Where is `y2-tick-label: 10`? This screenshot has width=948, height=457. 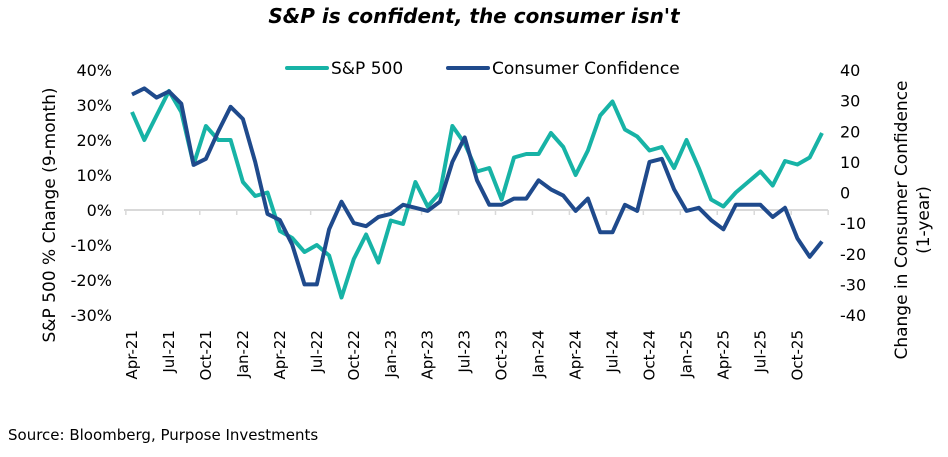
y2-tick-label: 10 is located at coordinates (850, 162).